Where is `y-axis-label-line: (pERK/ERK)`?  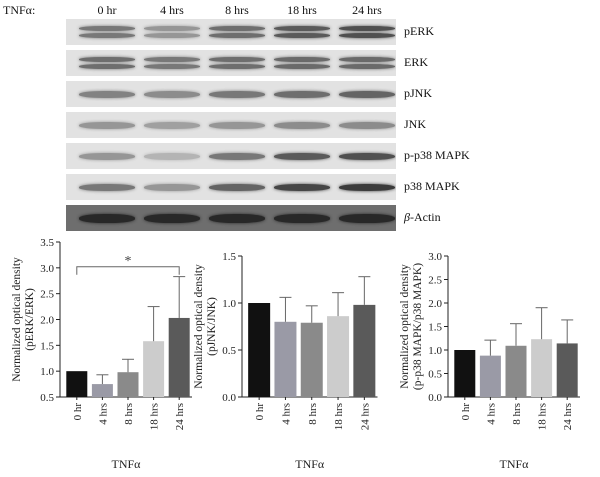
y-axis-label-line: (pERK/ERK) is located at coordinates (30, 319).